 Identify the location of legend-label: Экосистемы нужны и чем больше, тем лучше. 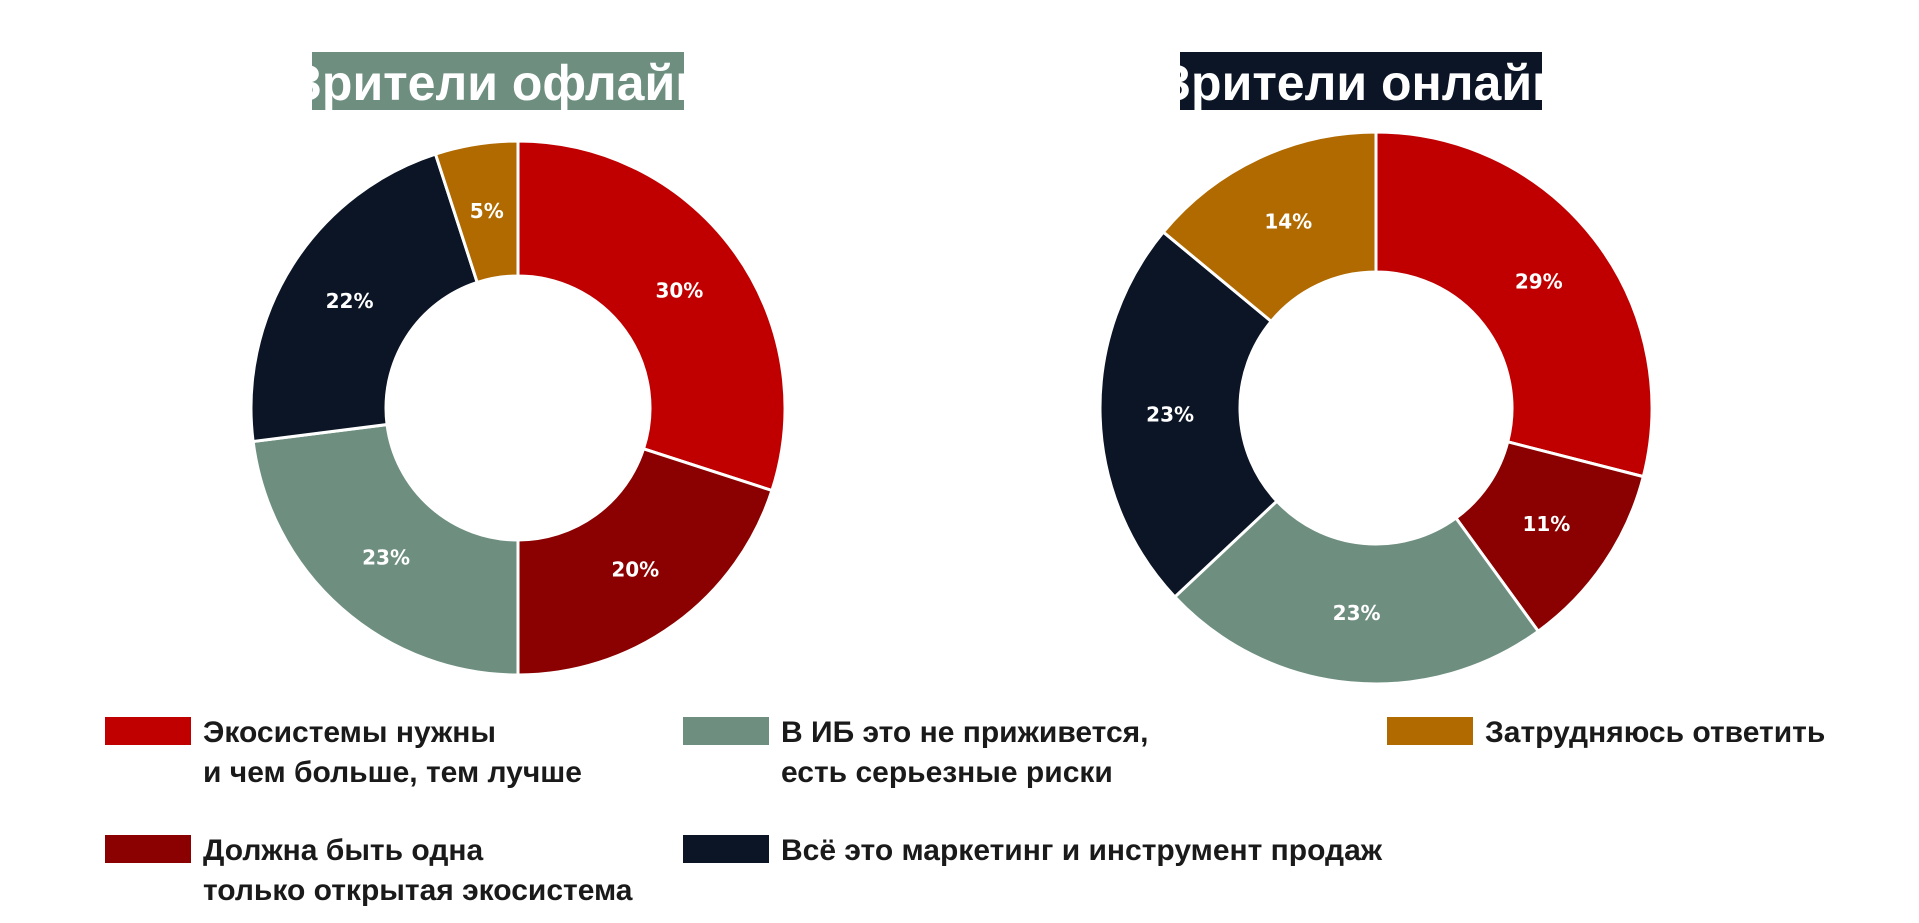
(392, 753).